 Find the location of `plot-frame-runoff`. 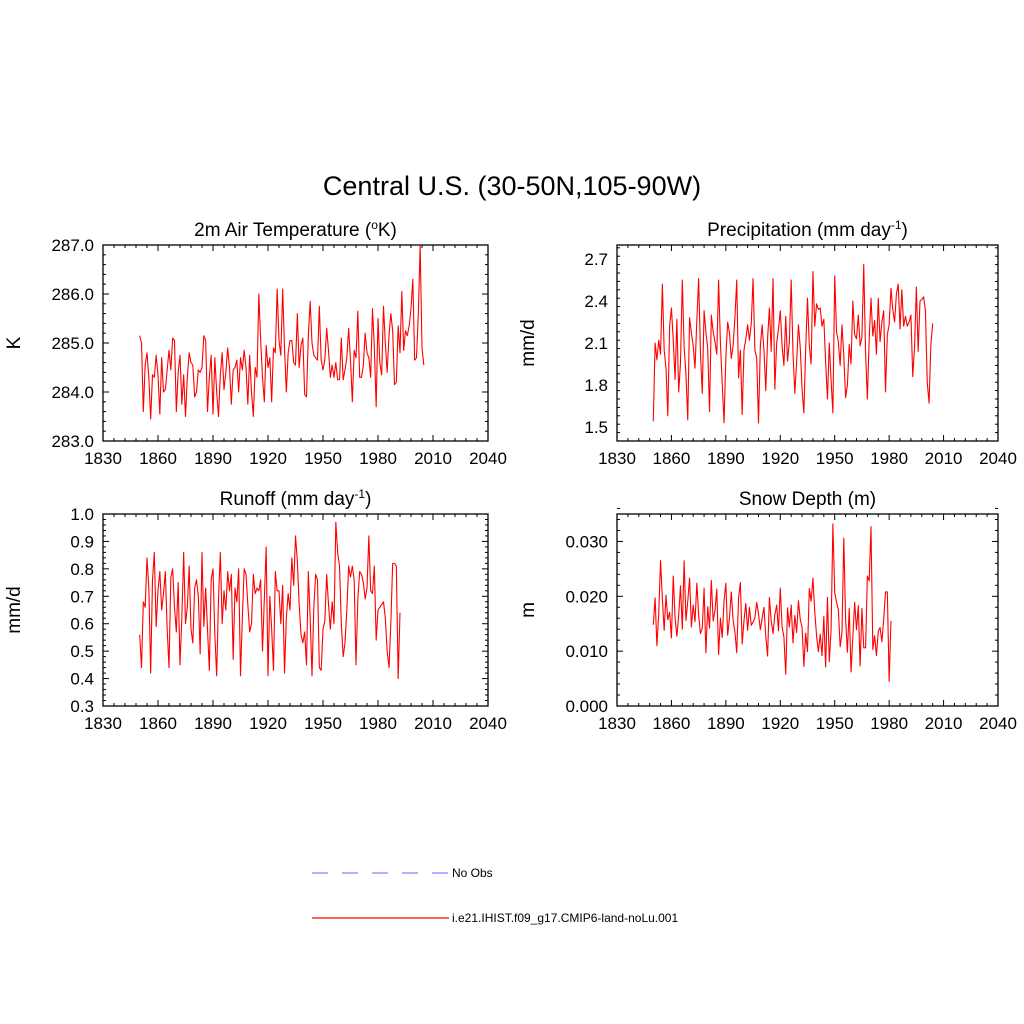

plot-frame-runoff is located at coordinates (295, 610).